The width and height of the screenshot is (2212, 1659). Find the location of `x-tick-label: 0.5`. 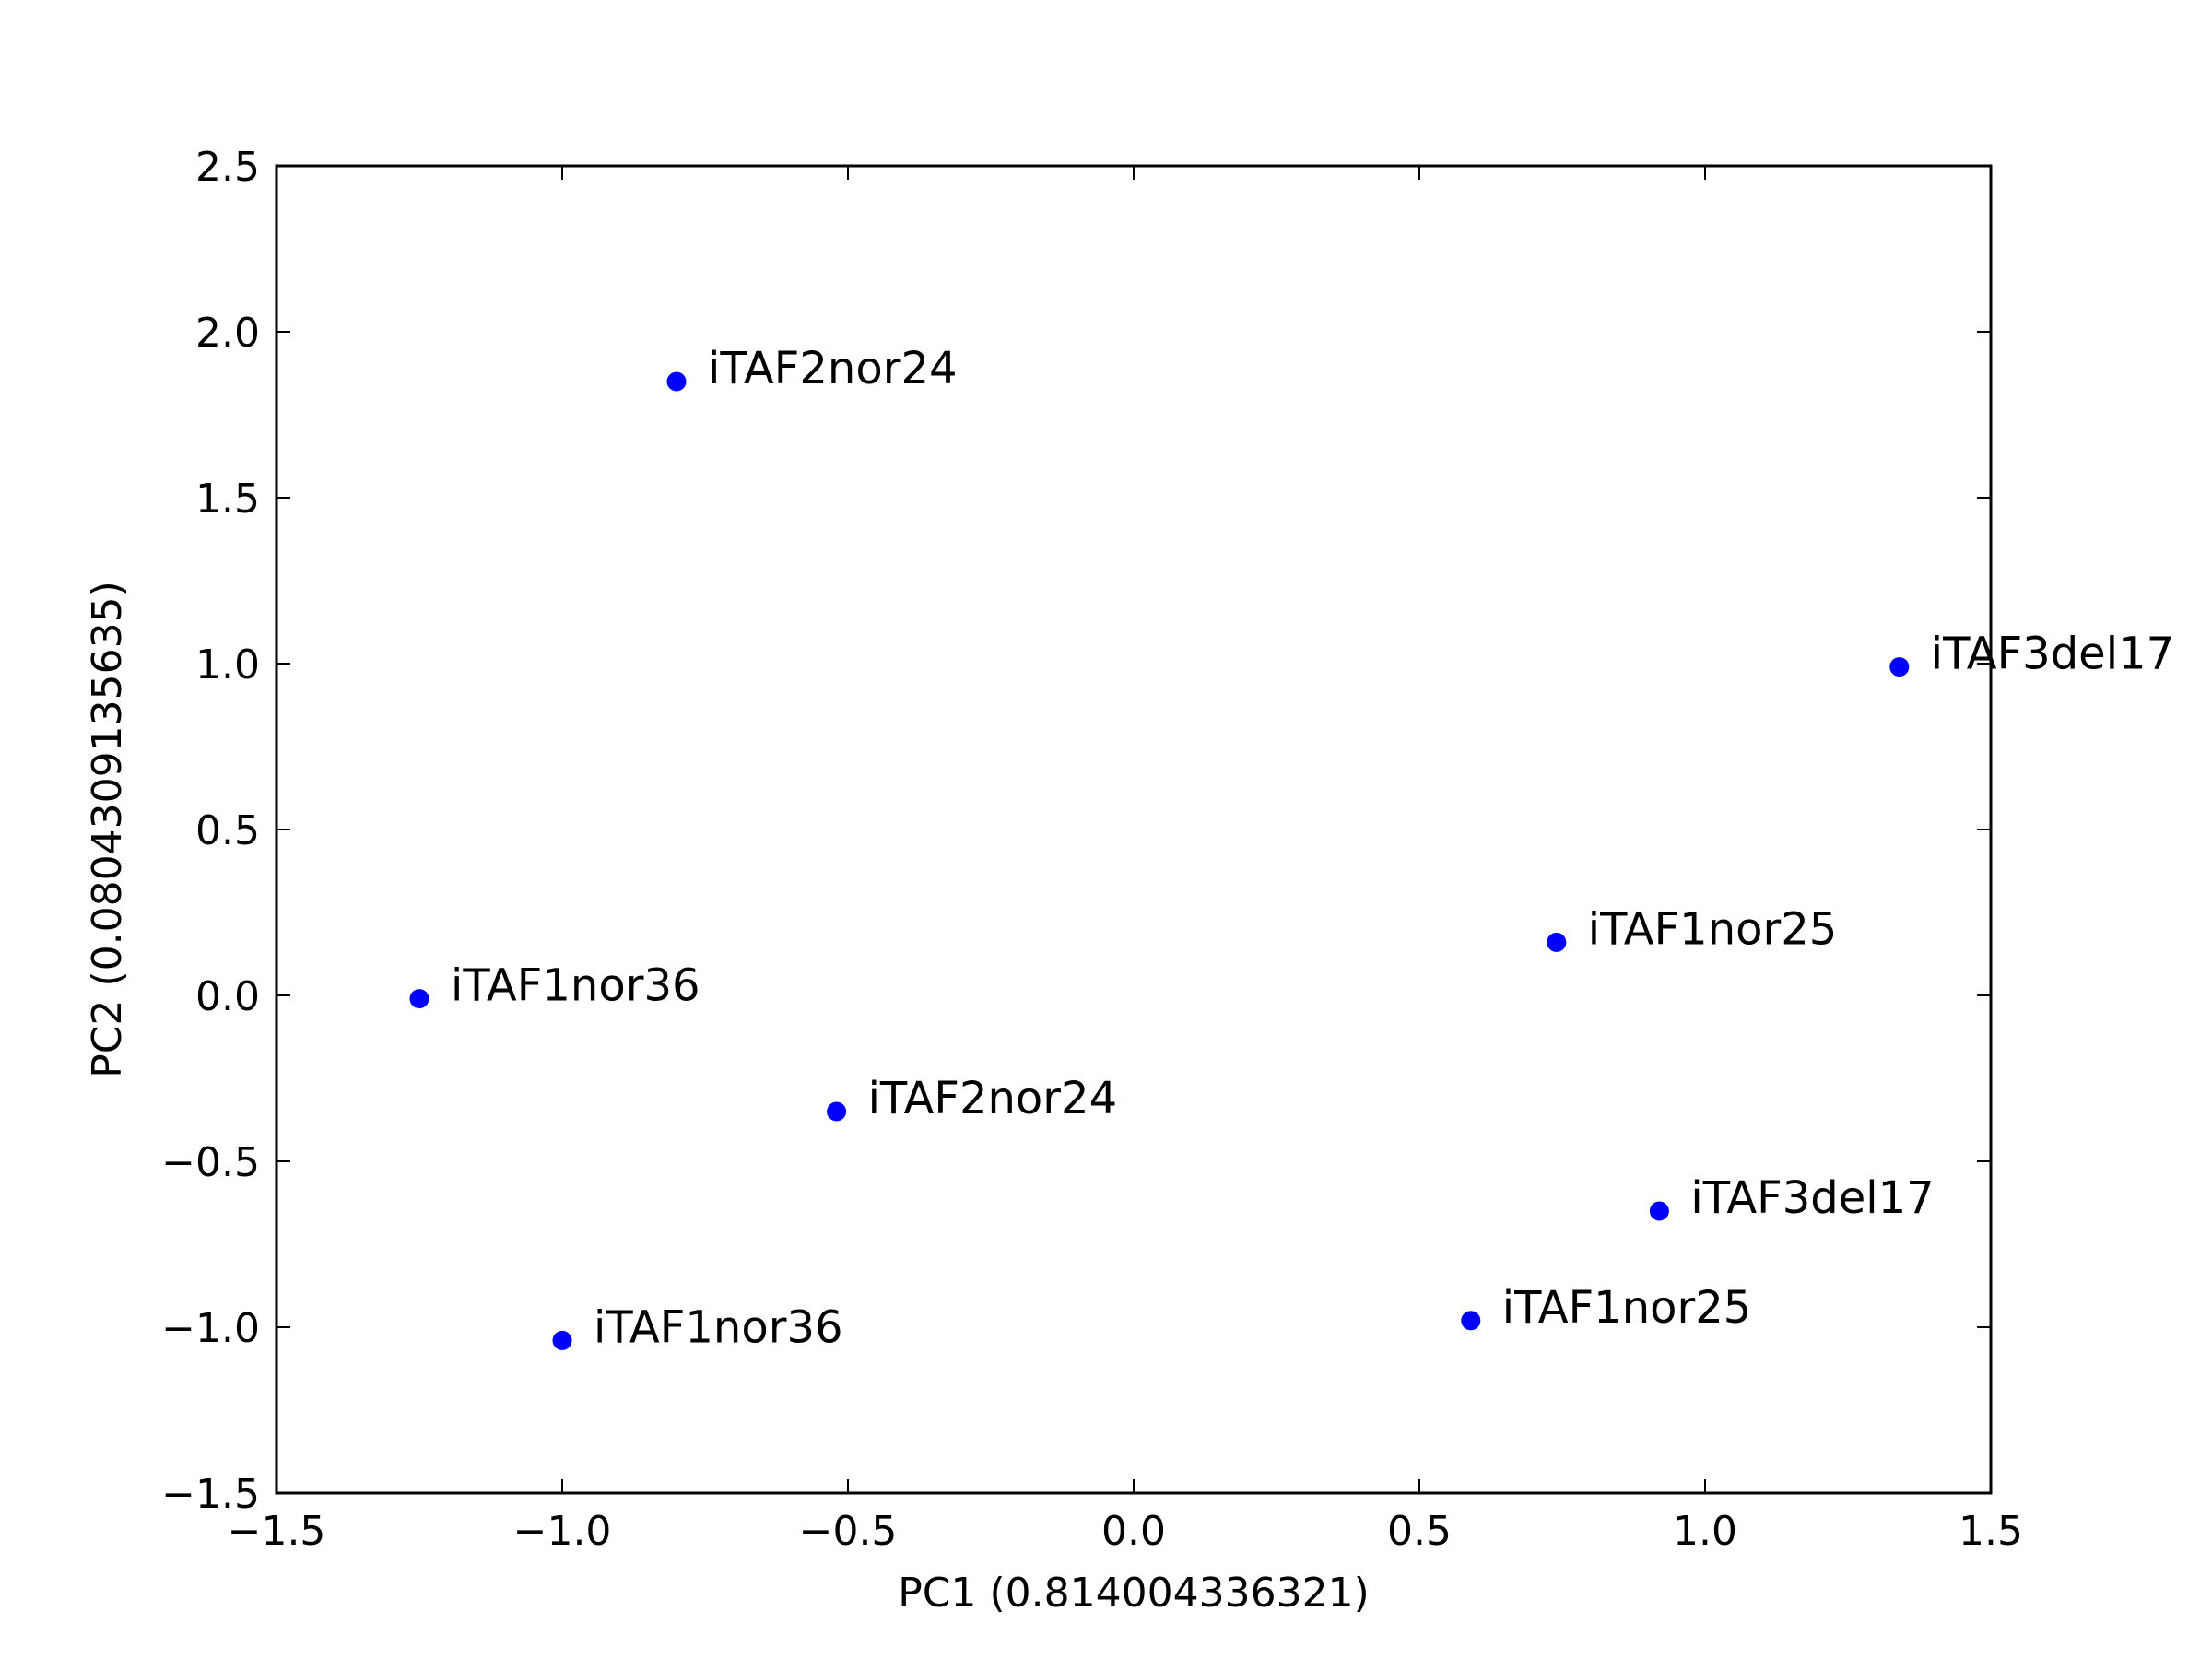

x-tick-label: 0.5 is located at coordinates (1419, 1531).